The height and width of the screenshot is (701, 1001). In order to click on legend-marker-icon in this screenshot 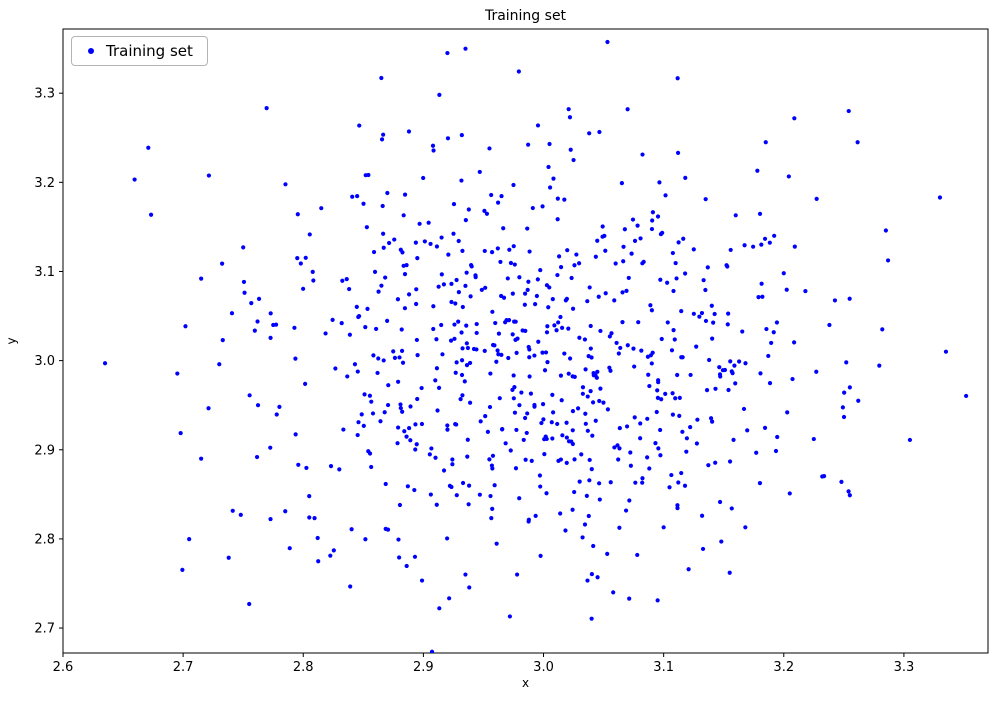, I will do `click(91, 51)`.